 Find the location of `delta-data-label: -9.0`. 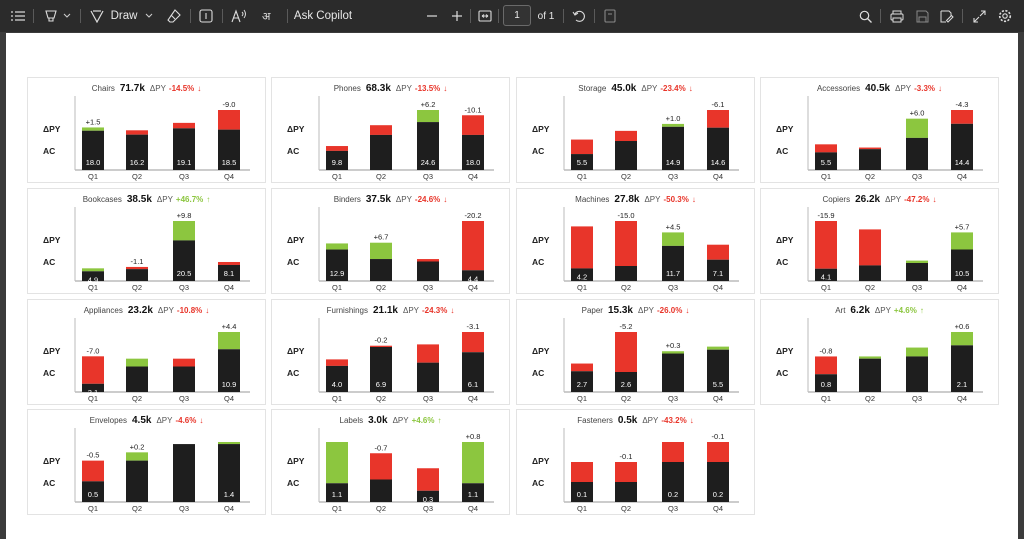

delta-data-label: -9.0 is located at coordinates (229, 104).